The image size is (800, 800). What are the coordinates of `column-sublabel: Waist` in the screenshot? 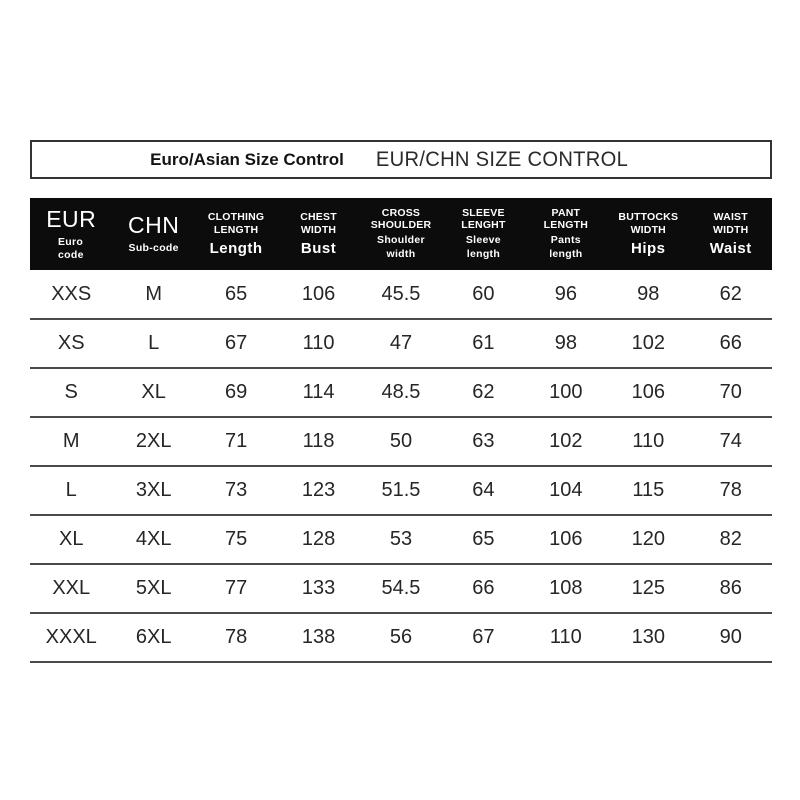 It's located at (730, 248).